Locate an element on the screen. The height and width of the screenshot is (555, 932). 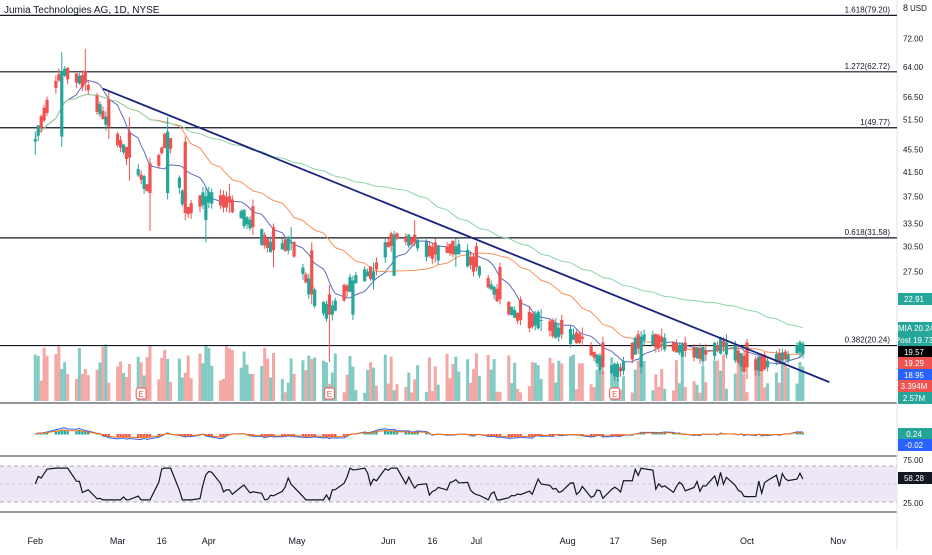
price-tick-label: 27.50 is located at coordinates (913, 271).